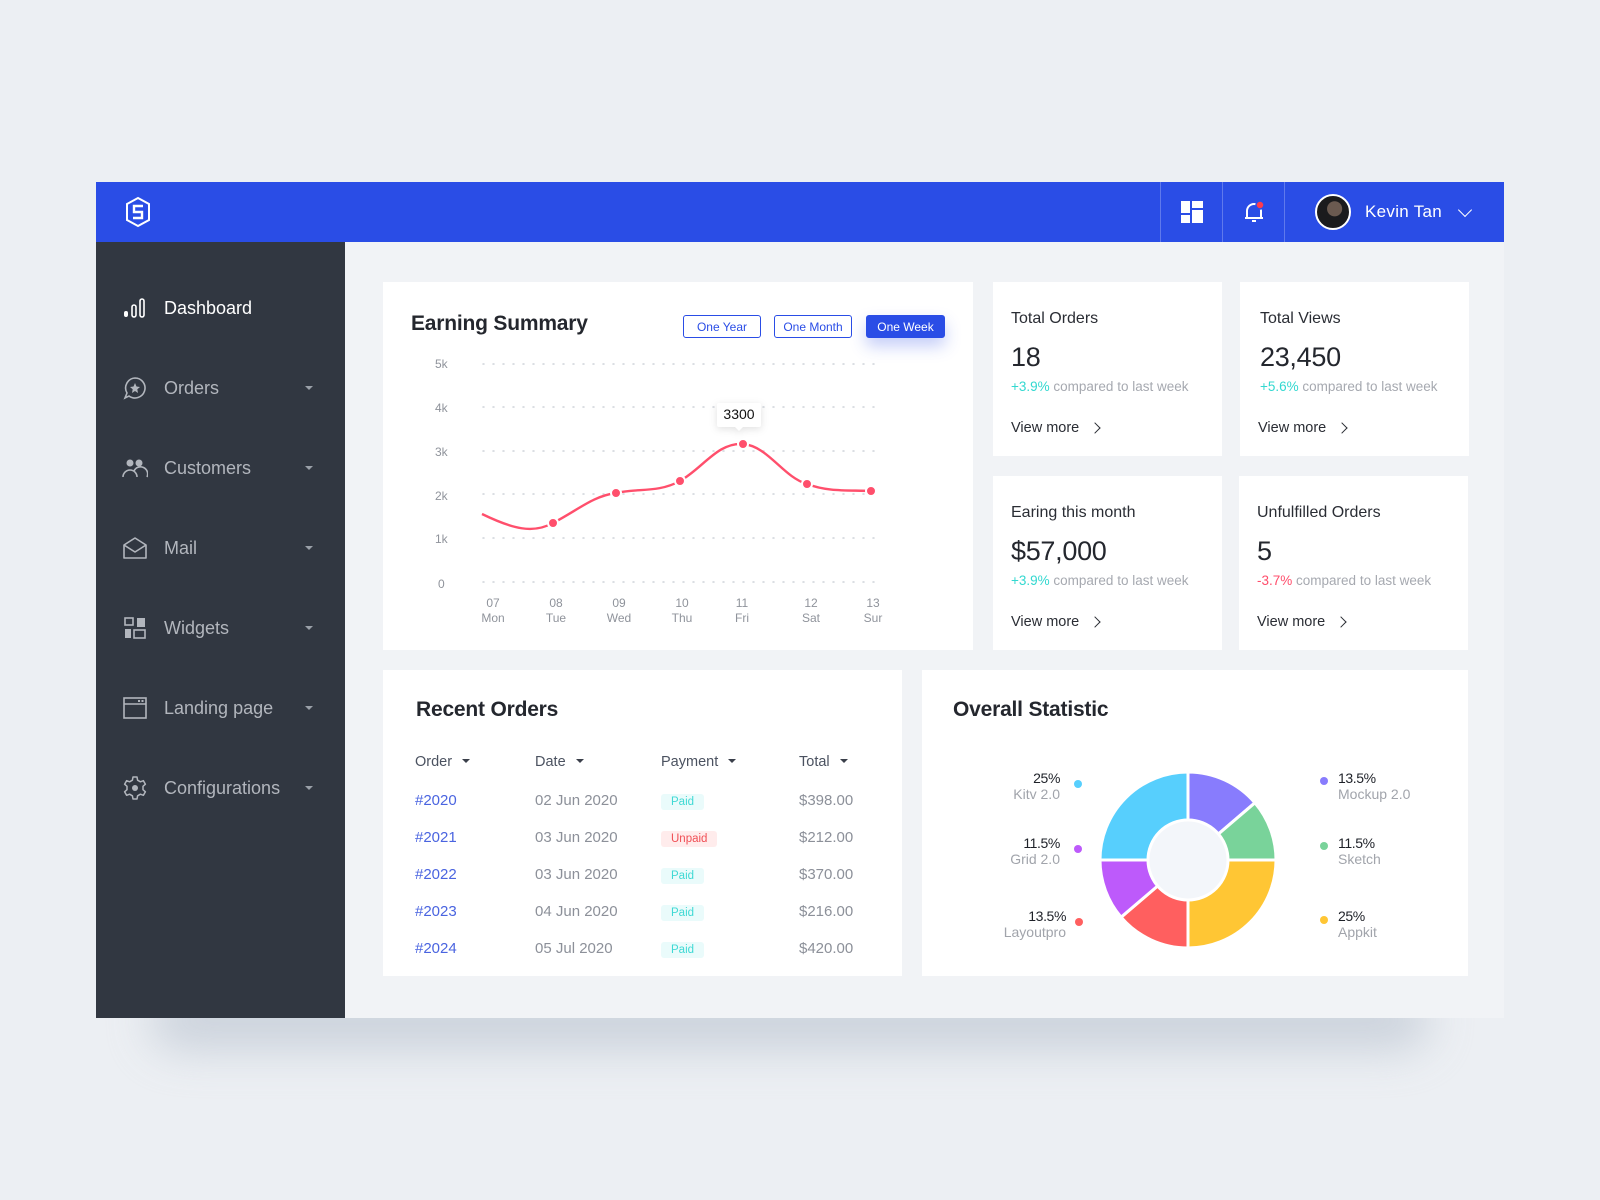 The image size is (1600, 1200). I want to click on order-date: 04 Jun 2020, so click(576, 911).